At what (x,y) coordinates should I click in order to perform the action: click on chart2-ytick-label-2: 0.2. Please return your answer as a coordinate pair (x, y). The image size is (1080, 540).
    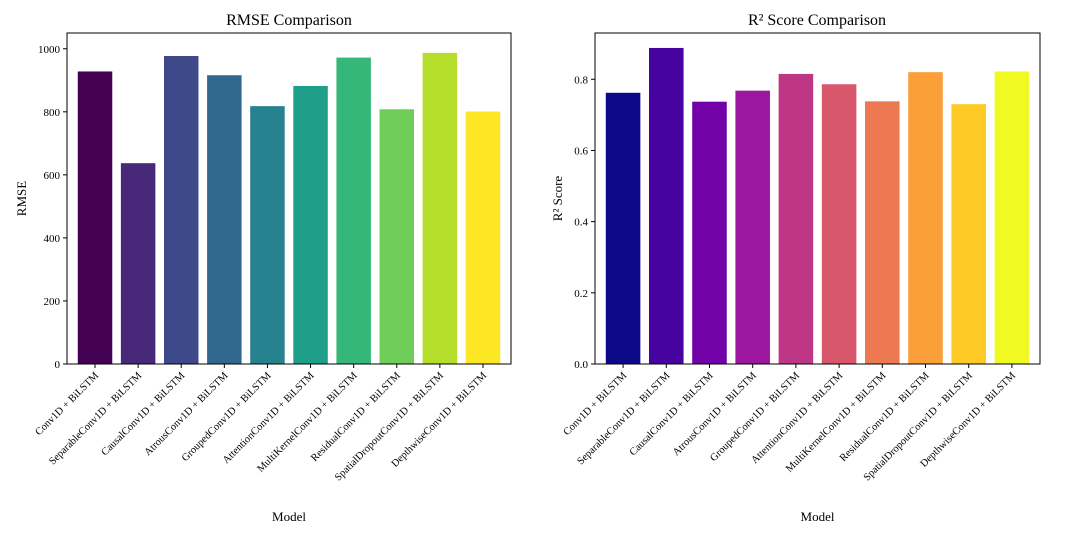
    Looking at the image, I should click on (581, 294).